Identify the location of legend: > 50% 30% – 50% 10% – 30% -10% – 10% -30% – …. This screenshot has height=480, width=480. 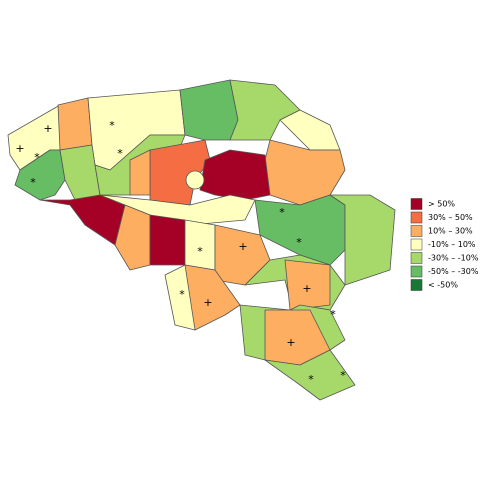
(444, 244).